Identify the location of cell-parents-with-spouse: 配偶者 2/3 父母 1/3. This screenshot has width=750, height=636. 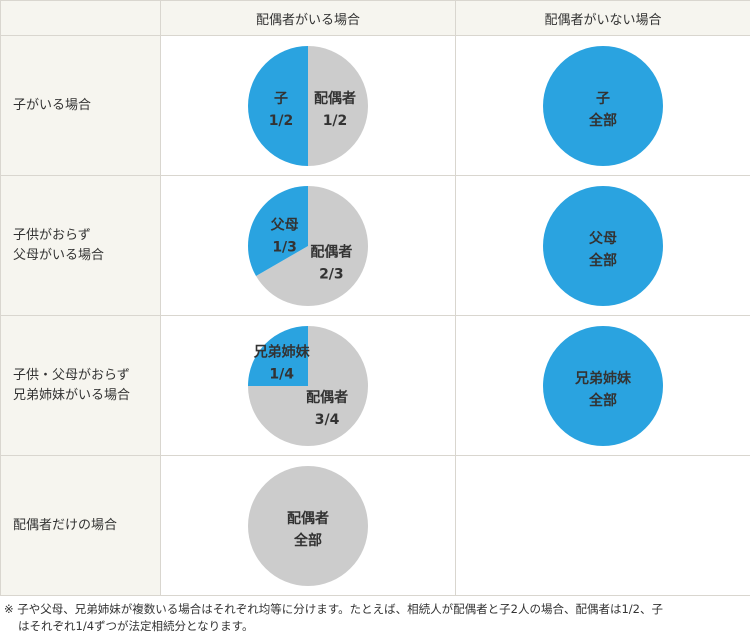
(308, 245).